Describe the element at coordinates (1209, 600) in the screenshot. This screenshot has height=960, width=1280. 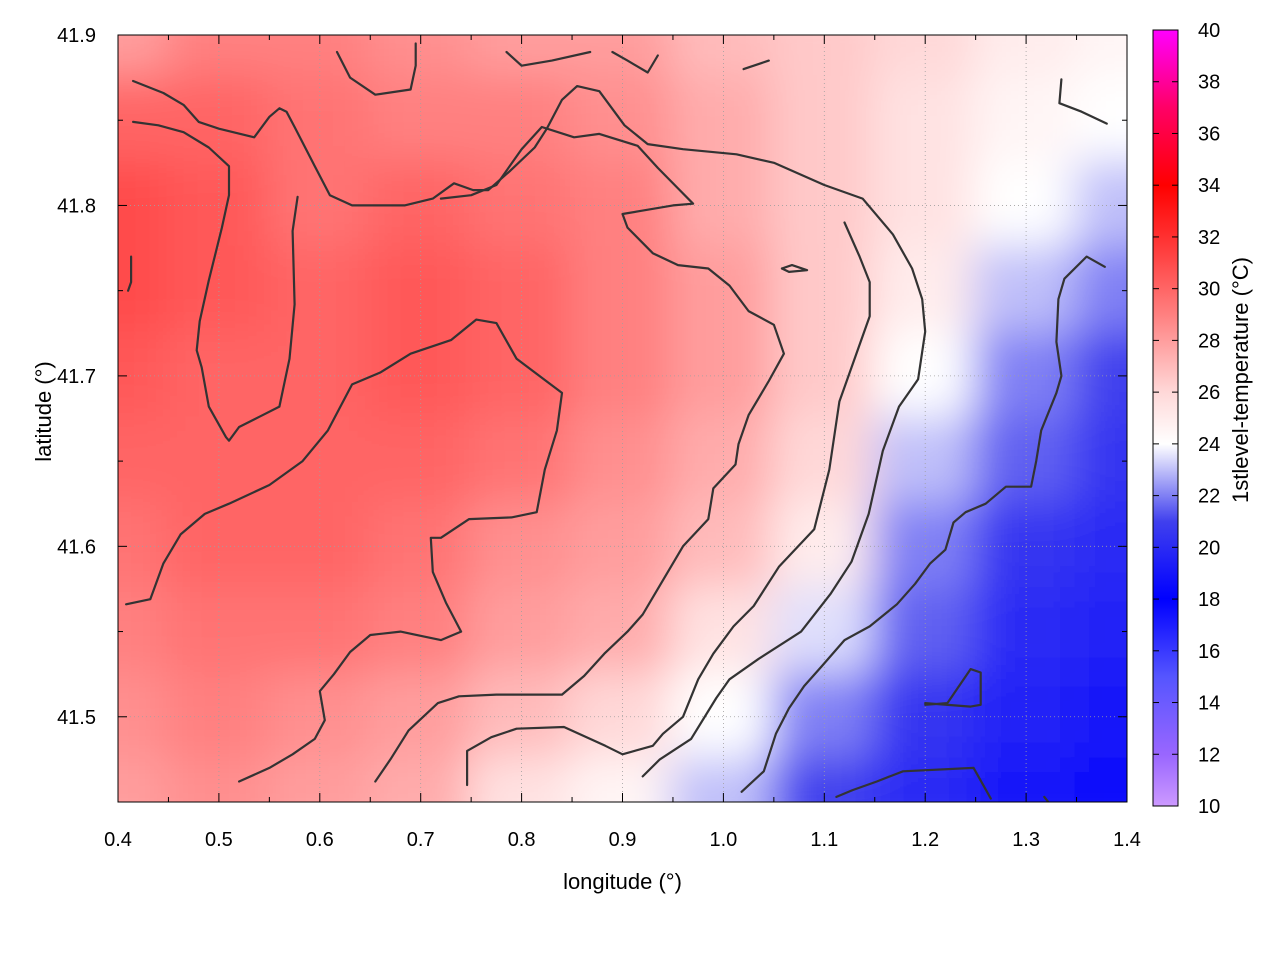
I see `colorbar-tick-label: 18` at that location.